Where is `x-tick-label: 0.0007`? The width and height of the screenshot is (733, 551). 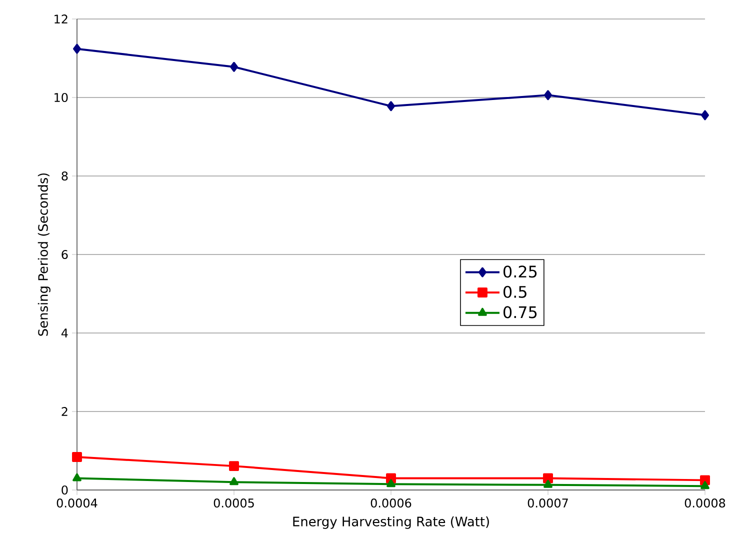
x-tick-label: 0.0007 is located at coordinates (548, 503).